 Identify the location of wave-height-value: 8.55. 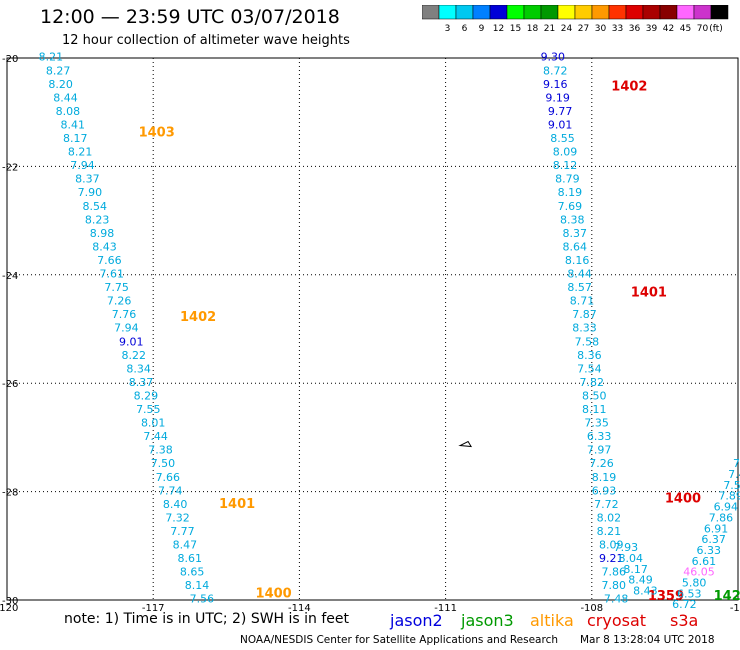
(562, 138).